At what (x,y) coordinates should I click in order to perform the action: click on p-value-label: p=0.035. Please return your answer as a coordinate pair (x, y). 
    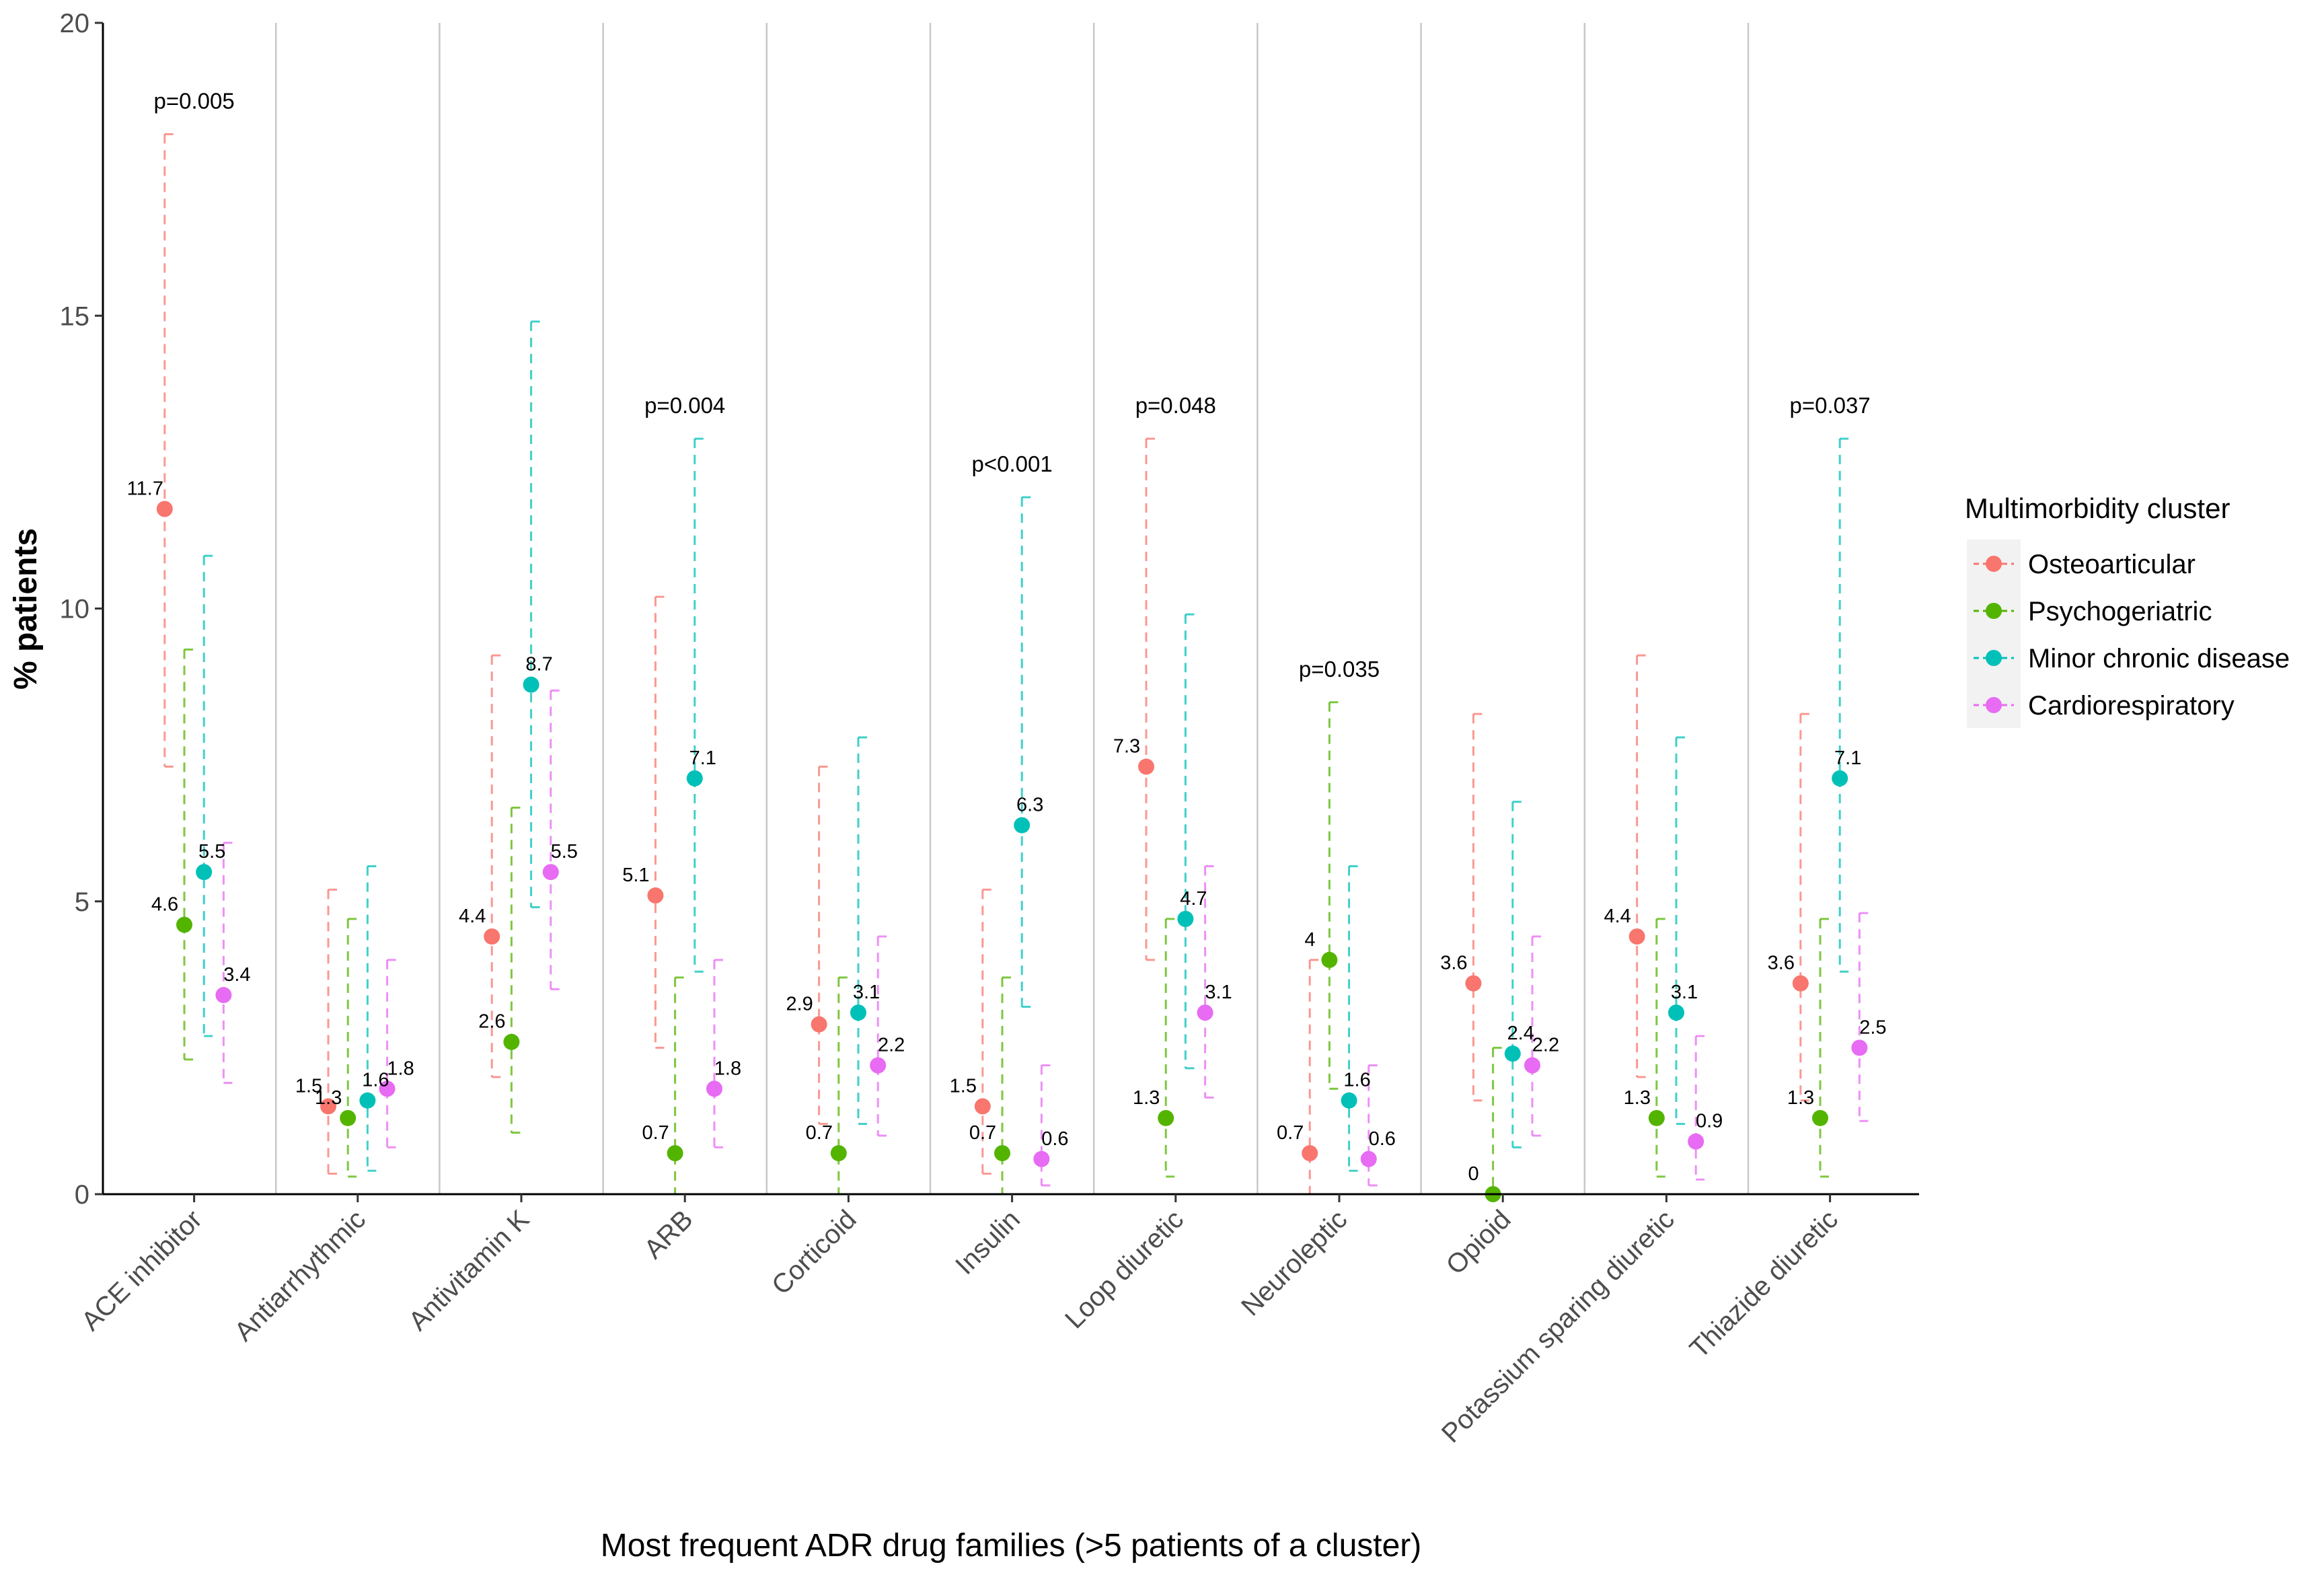
    Looking at the image, I should click on (1339, 670).